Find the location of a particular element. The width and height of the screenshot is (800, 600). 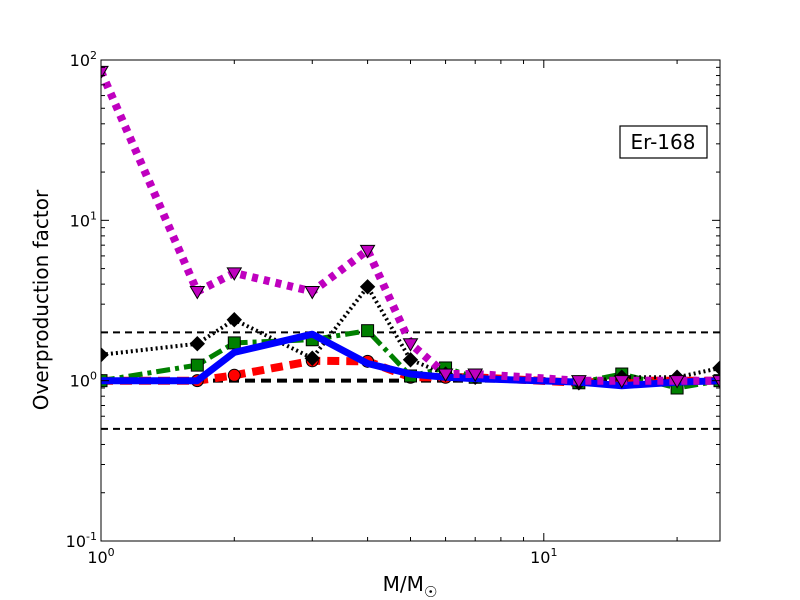

y-tick-label: 10⁻¹ is located at coordinates (81, 540).